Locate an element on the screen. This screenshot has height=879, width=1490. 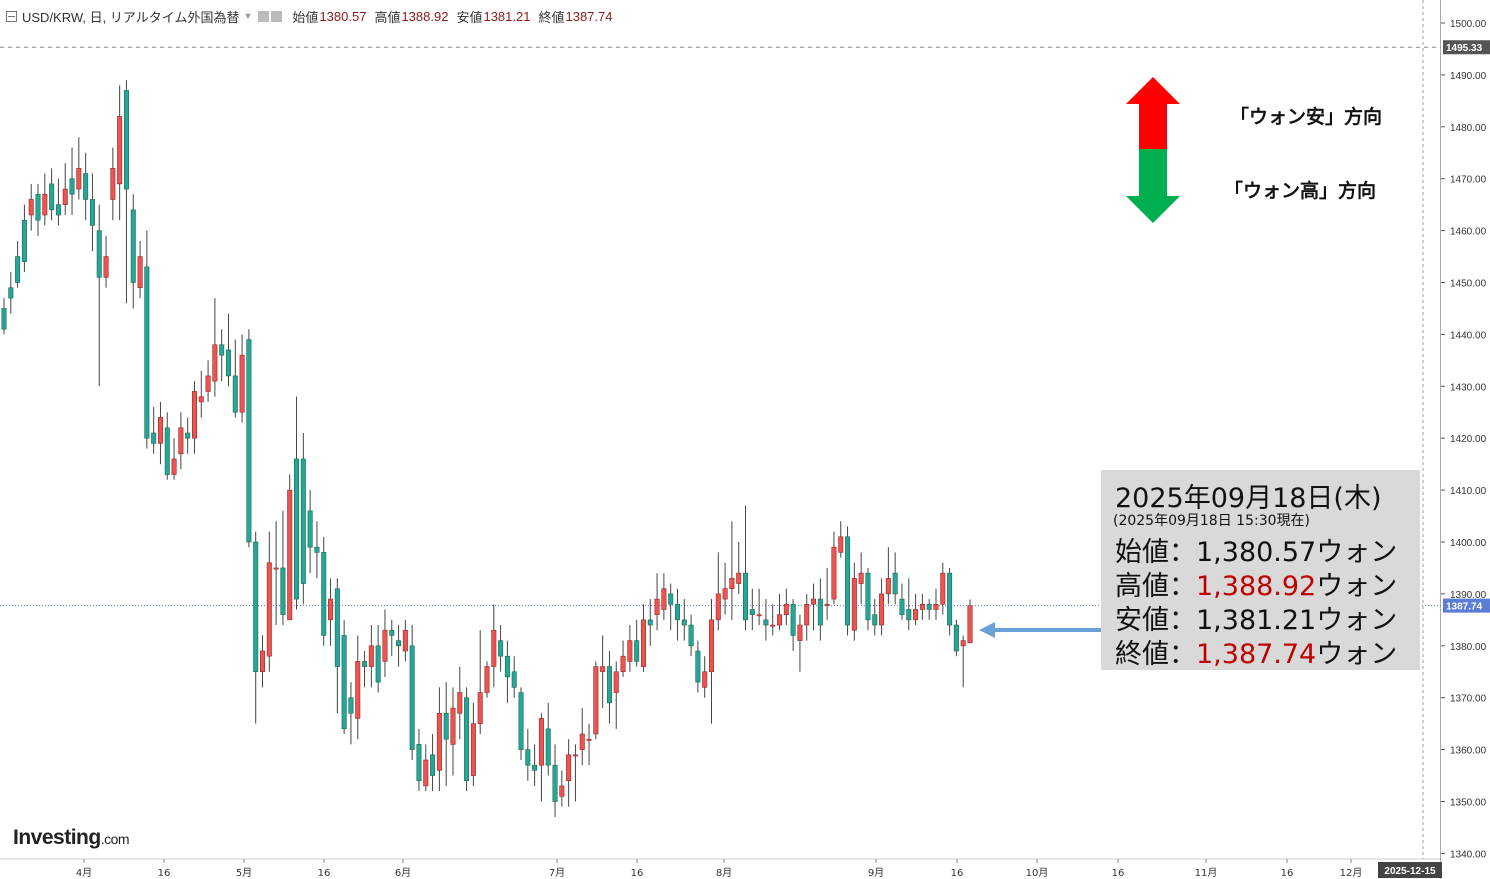
info-row-open: 始値：1,380.57ウォン is located at coordinates (1256, 549).